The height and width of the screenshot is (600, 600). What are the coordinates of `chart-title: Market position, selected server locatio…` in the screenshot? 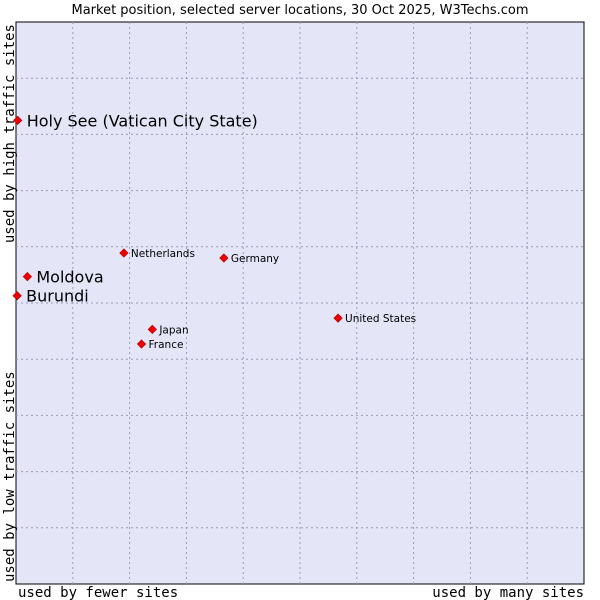 It's located at (299, 10).